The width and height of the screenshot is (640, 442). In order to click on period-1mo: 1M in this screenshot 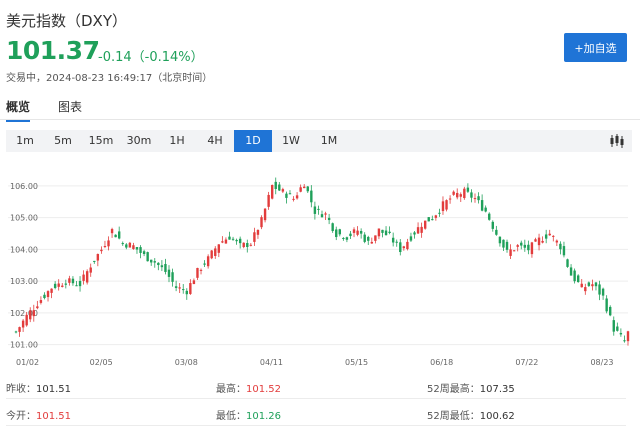, I will do `click(329, 140)`.